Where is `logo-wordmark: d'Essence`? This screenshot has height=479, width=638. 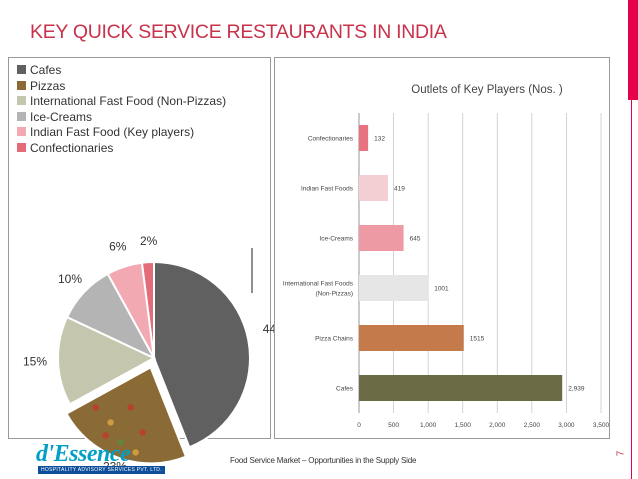 logo-wordmark: d'Essence is located at coordinates (83, 454).